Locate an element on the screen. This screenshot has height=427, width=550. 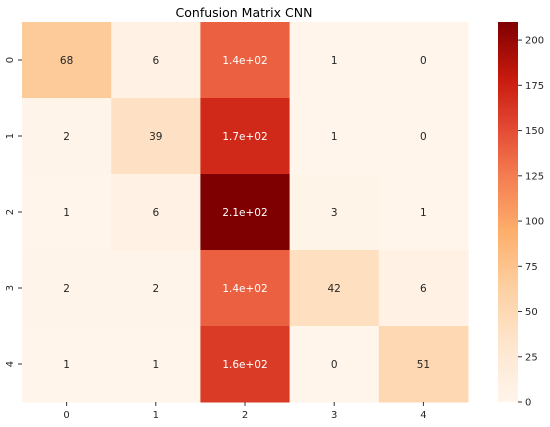
cell-label-3-0: 2 is located at coordinates (66, 289).